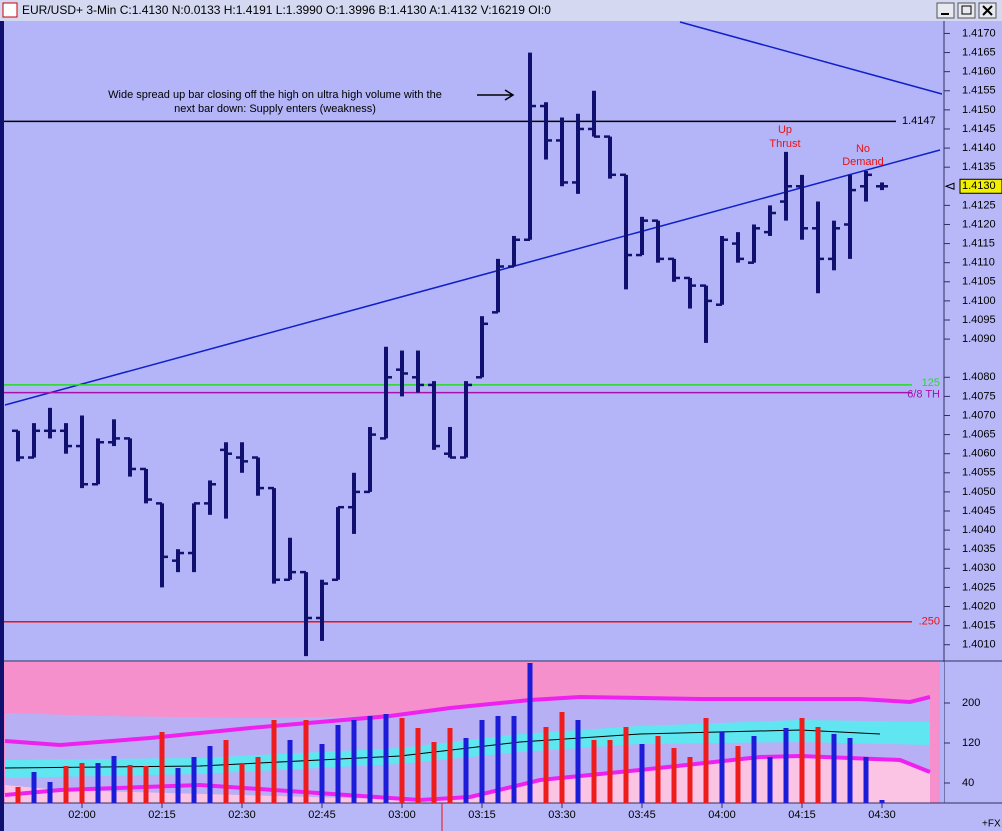 The image size is (1002, 831). I want to click on level-label: 6/8 TH, so click(923, 394).